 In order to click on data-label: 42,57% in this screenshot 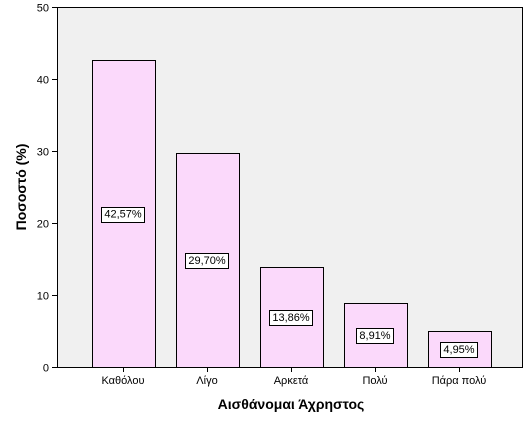, I will do `click(123, 215)`.